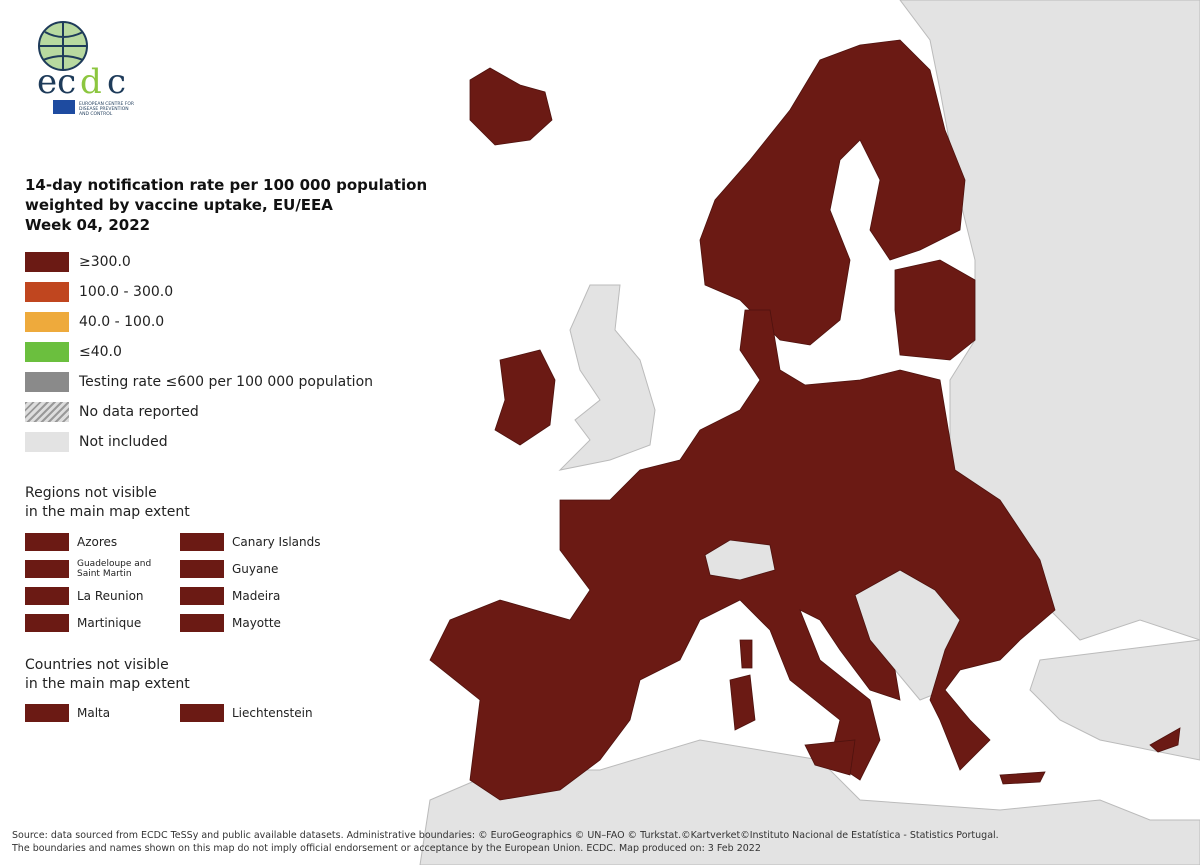 The width and height of the screenshot is (1200, 865). Describe the element at coordinates (935, 310) in the screenshot. I see `baltics` at that location.